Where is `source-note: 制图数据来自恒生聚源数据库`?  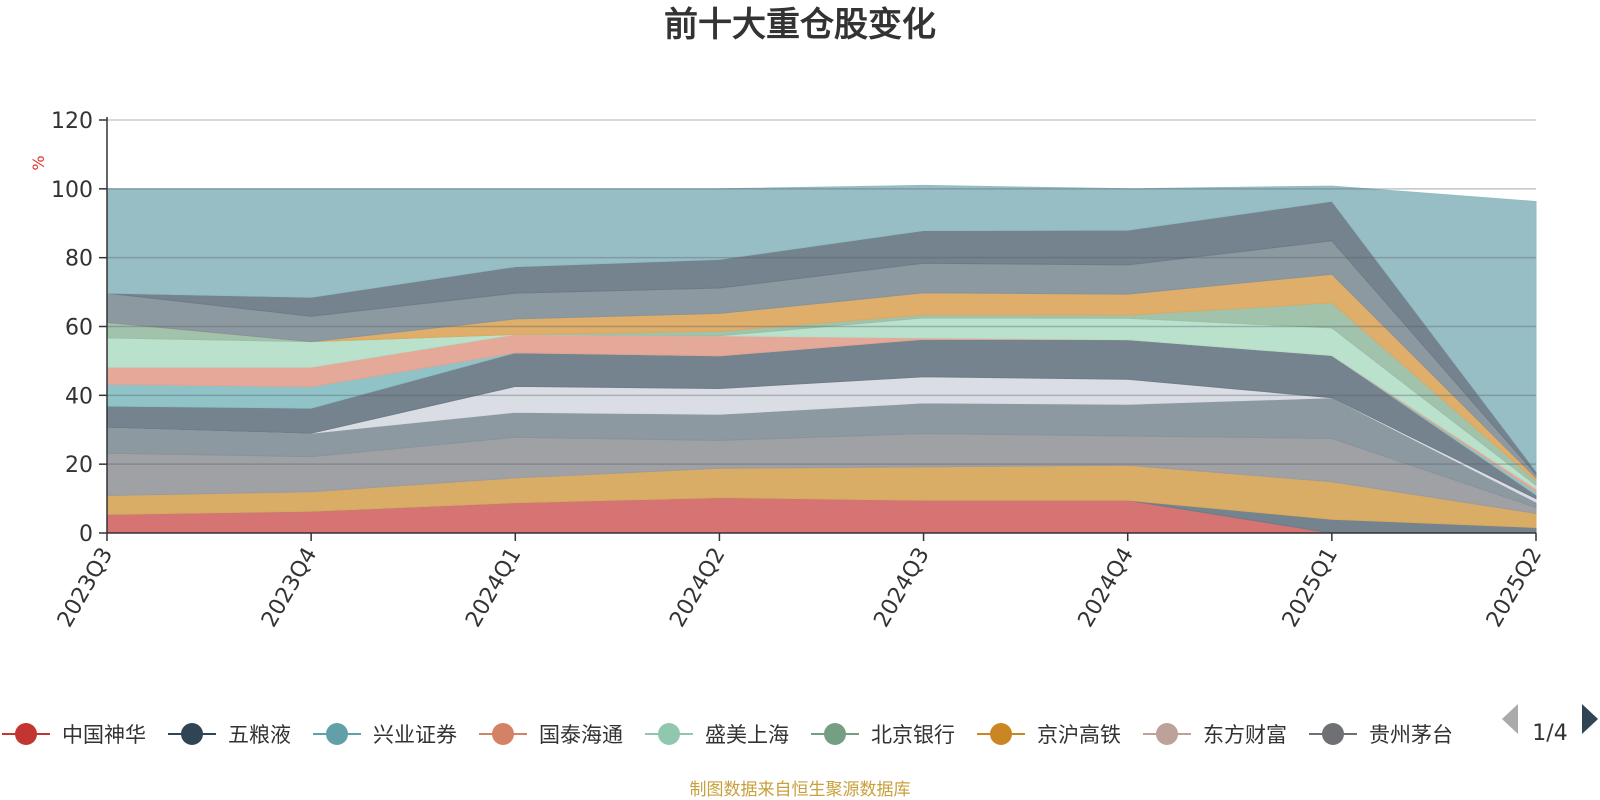 source-note: 制图数据来自恒生聚源数据库 is located at coordinates (800, 790).